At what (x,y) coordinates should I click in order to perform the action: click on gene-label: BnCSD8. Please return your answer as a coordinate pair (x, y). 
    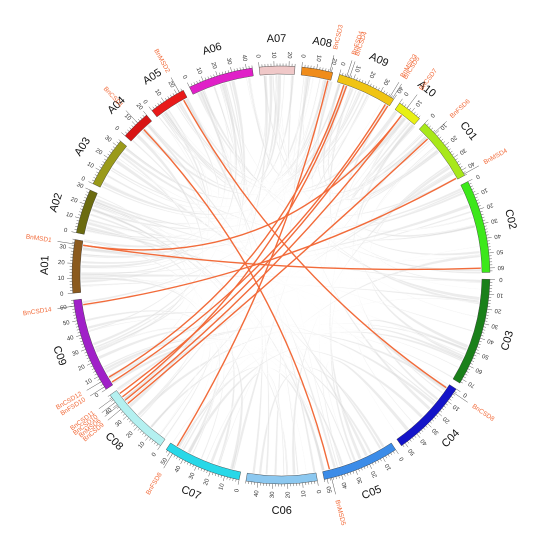
    Looking at the image, I should click on (483, 413).